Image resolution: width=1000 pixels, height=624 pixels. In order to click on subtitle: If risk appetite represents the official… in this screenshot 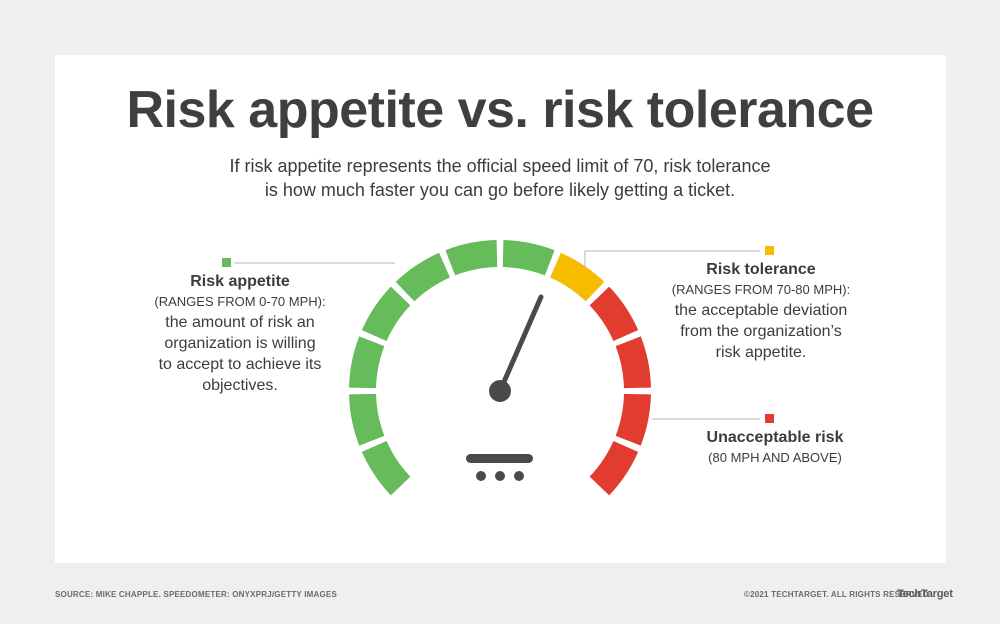, I will do `click(500, 178)`.